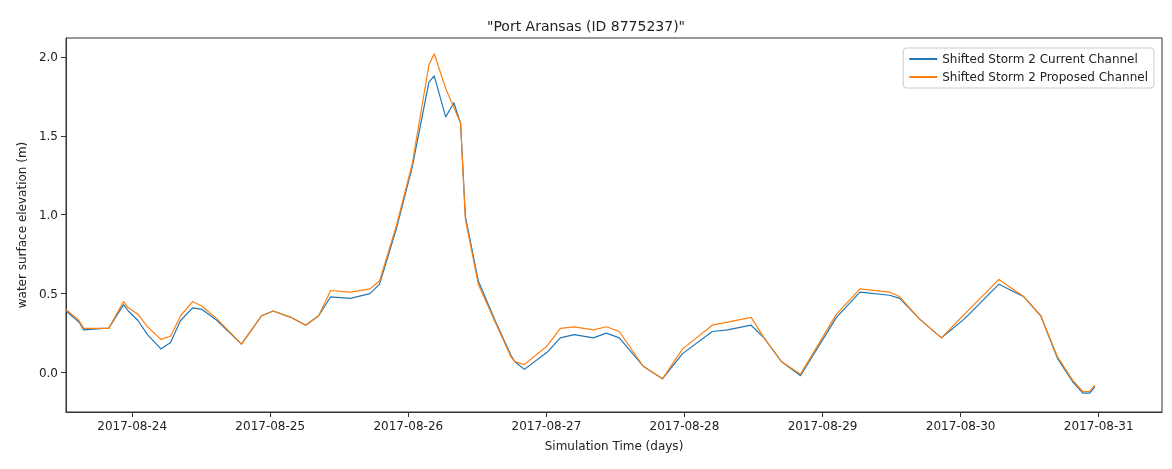 This screenshot has width=1172, height=469. Describe the element at coordinates (1040, 59) in the screenshot. I see `legend-label: Shifted Storm 2 Current Channel` at that location.